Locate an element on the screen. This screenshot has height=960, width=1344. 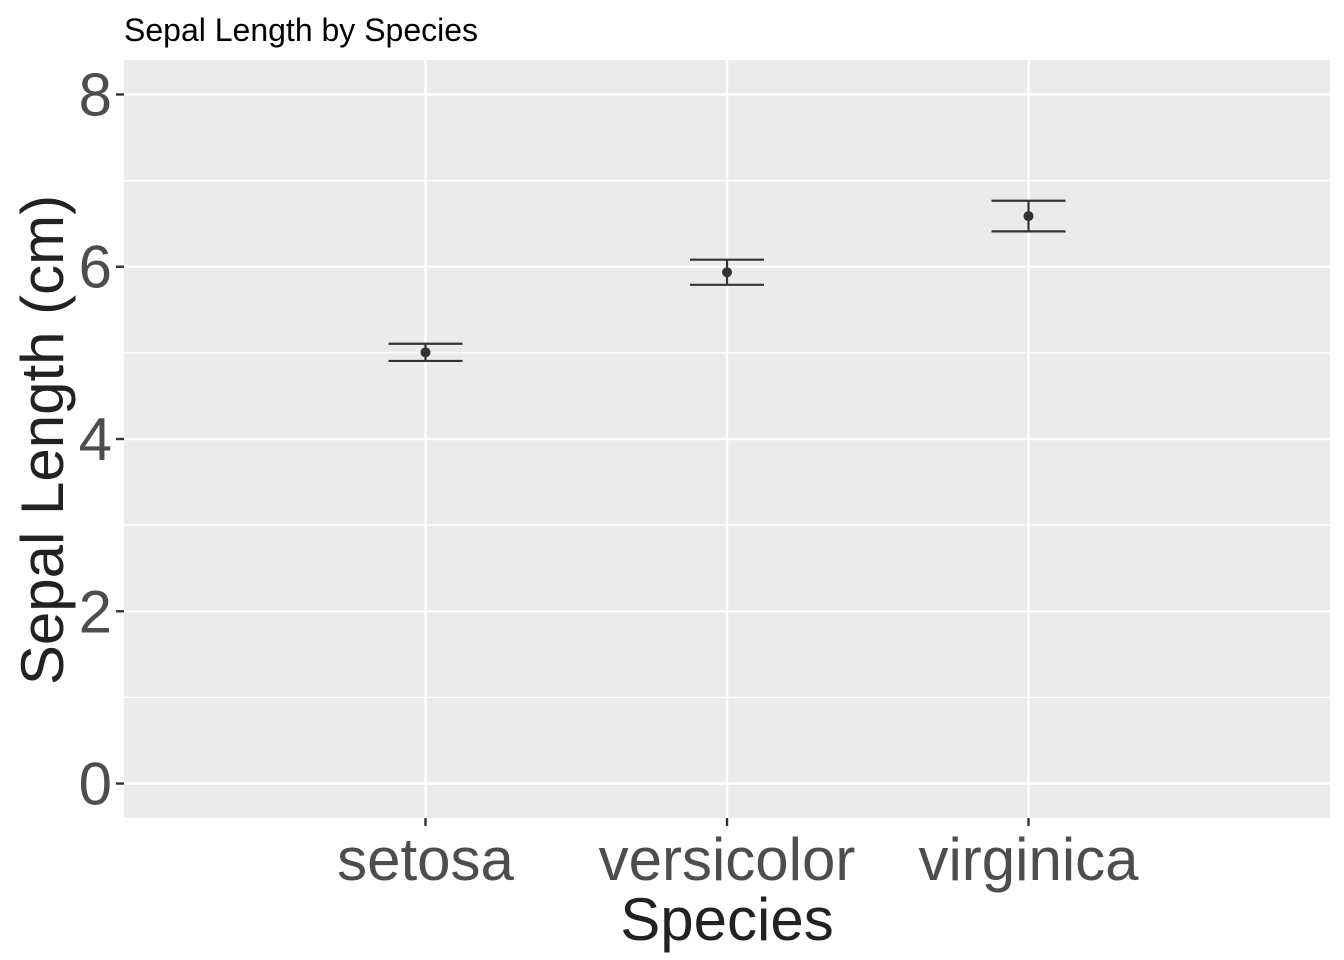
y-tick-label: 2 is located at coordinates (95, 611).